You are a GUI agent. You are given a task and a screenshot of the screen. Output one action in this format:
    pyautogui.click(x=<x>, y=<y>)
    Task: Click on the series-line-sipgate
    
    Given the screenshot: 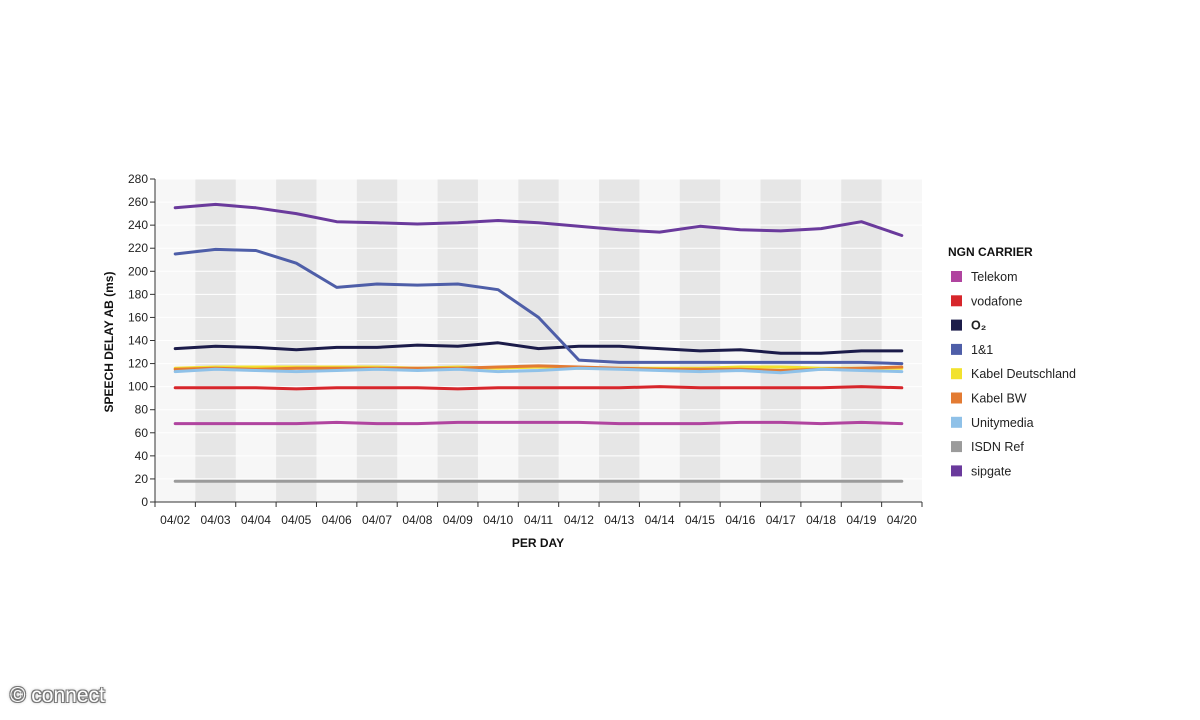 What is the action you would take?
    pyautogui.click(x=538, y=219)
    